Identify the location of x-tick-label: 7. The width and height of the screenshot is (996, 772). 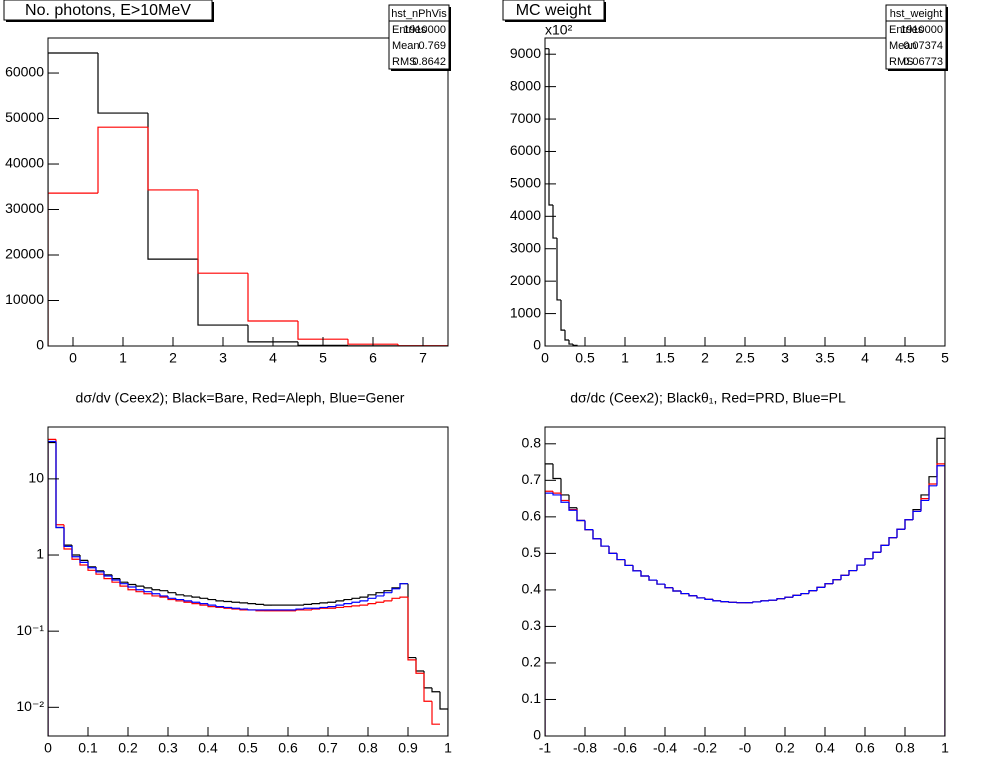
(423, 358).